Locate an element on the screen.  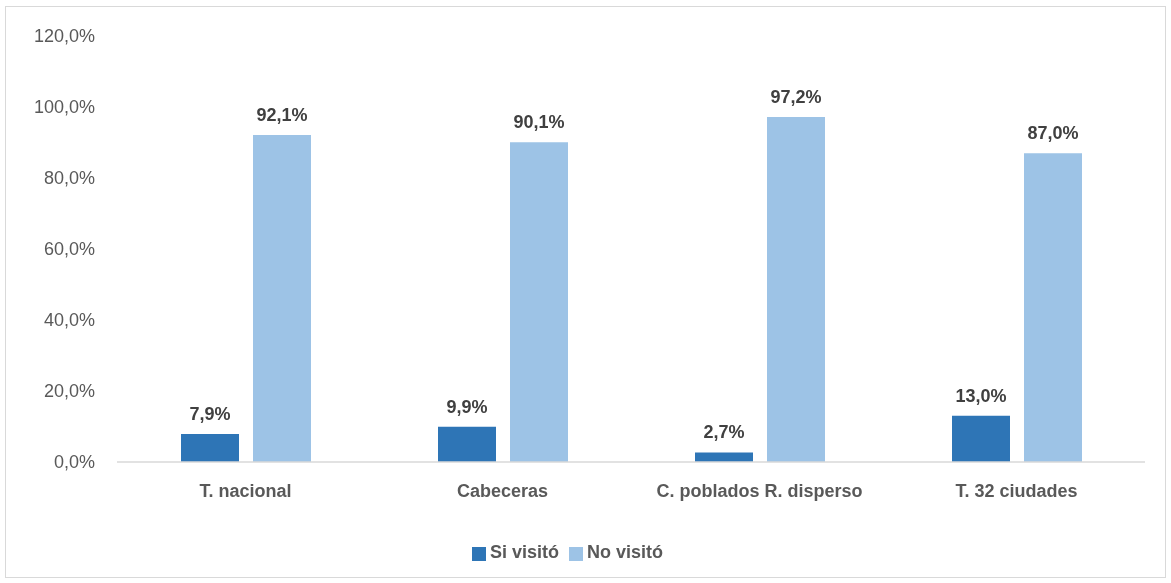
x-tick-label: T. 32 ciudades is located at coordinates (1016, 490).